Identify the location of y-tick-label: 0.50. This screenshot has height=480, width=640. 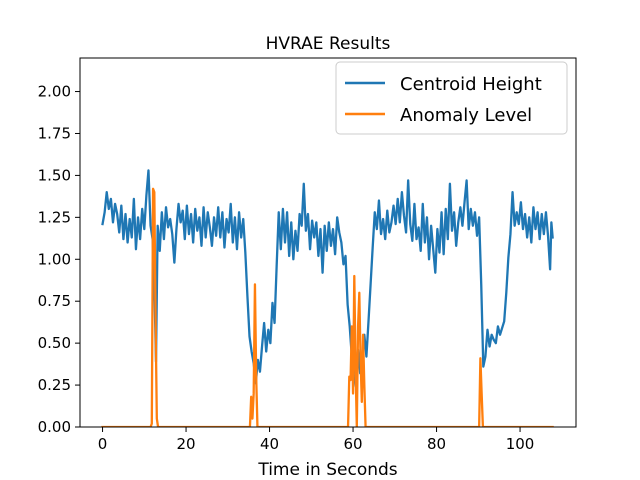
(54, 343).